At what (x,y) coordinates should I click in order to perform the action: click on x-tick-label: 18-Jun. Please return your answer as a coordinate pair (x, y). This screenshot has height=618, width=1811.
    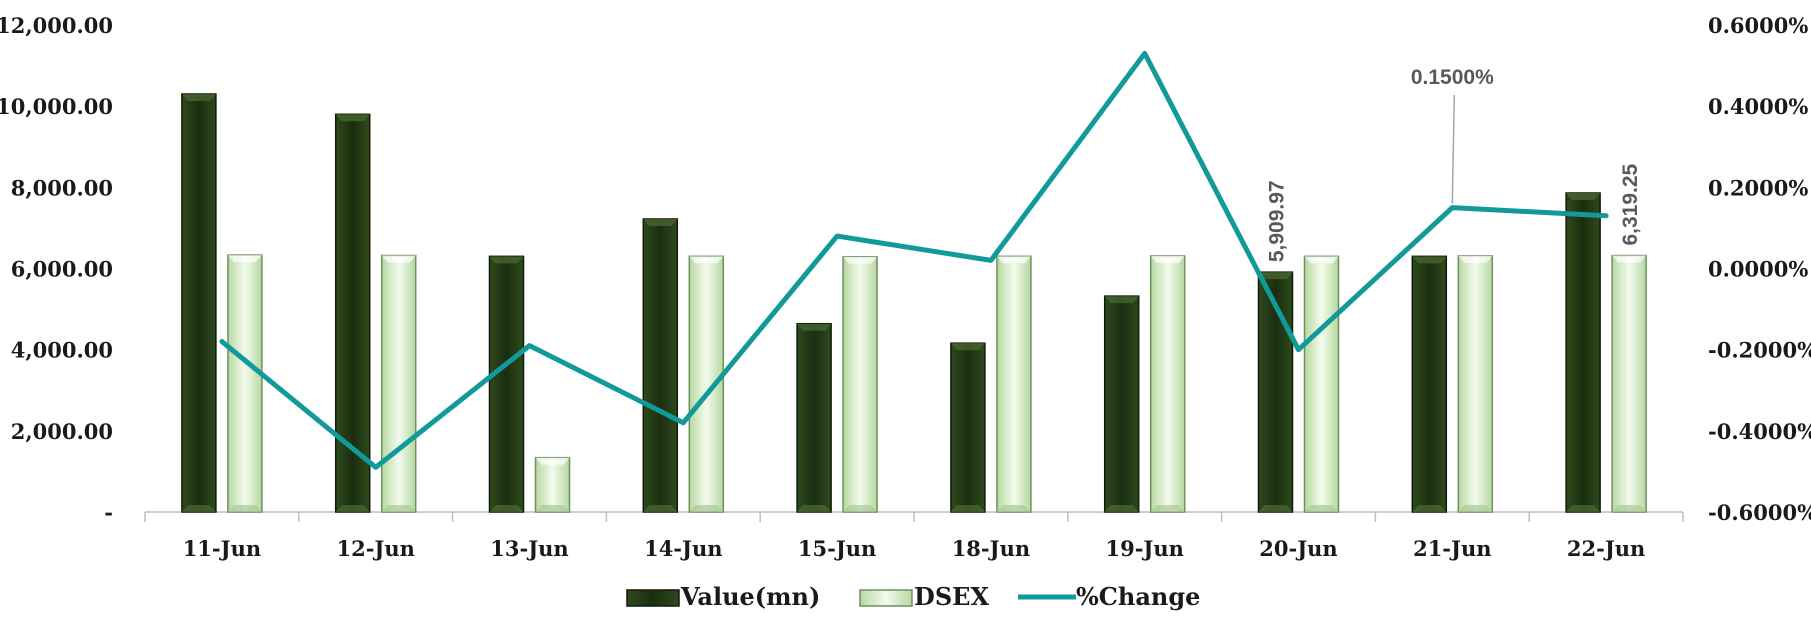
    Looking at the image, I should click on (991, 548).